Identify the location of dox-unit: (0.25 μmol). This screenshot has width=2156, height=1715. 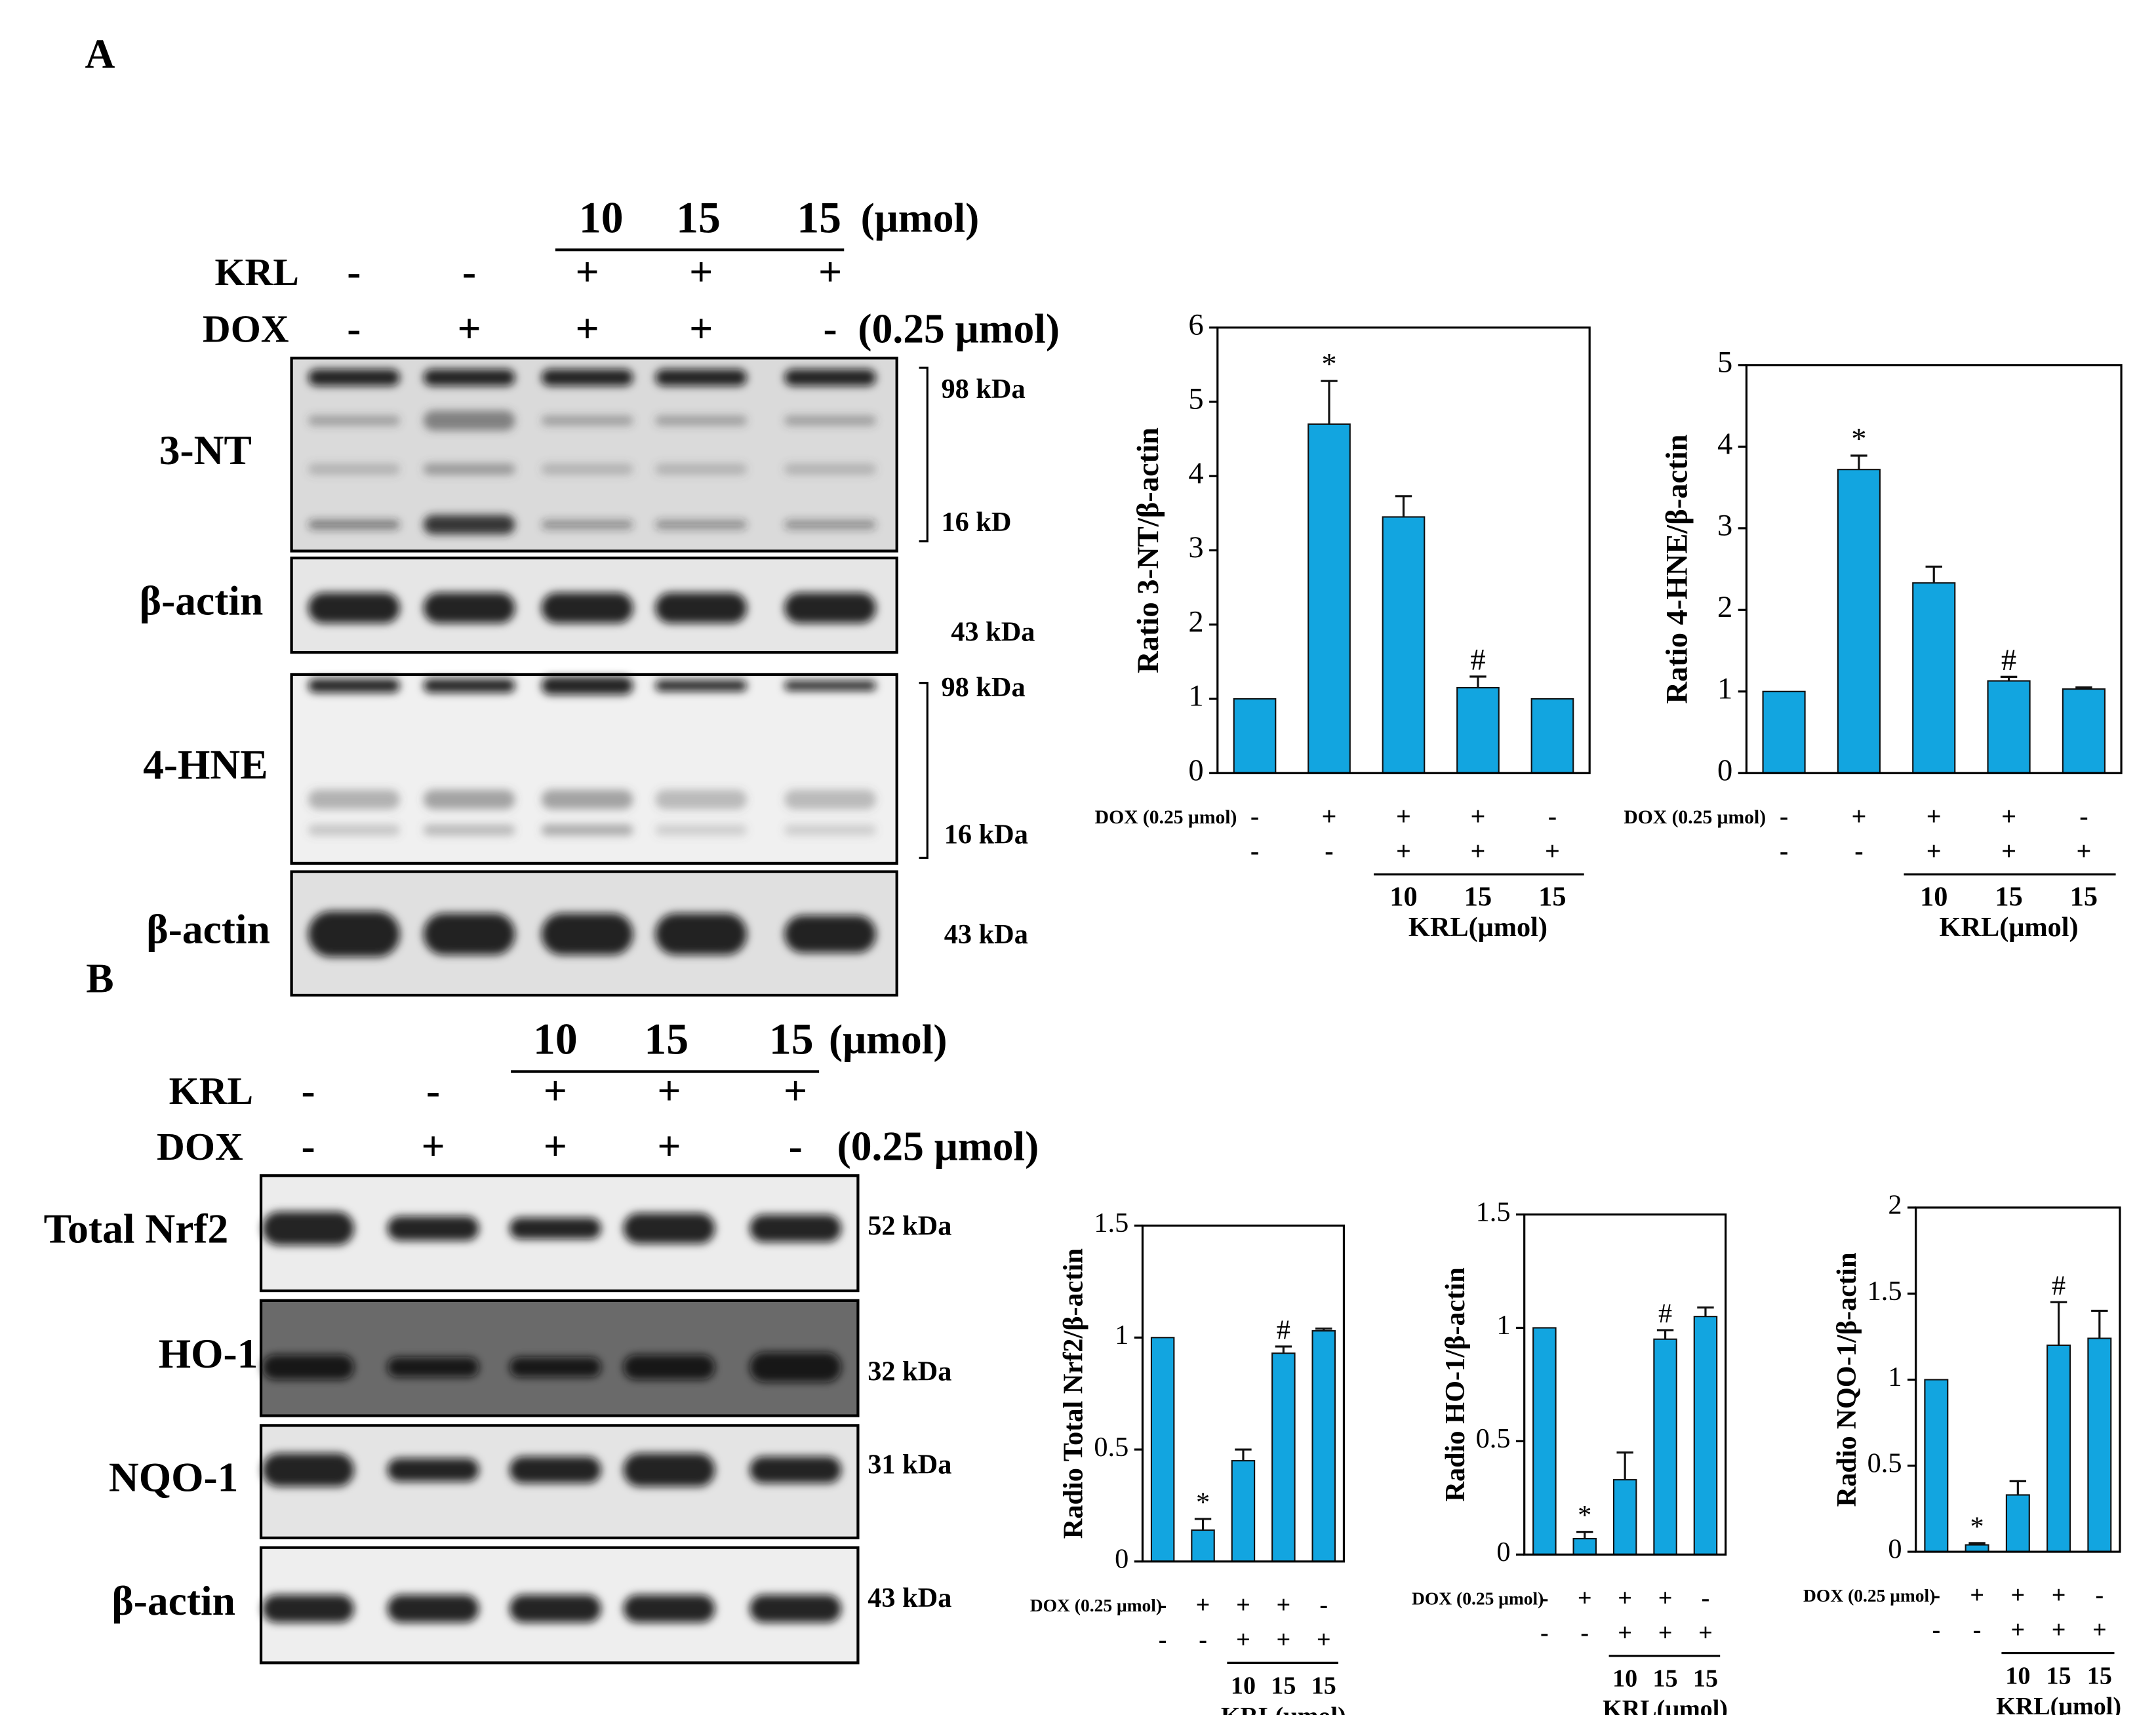
(959, 329).